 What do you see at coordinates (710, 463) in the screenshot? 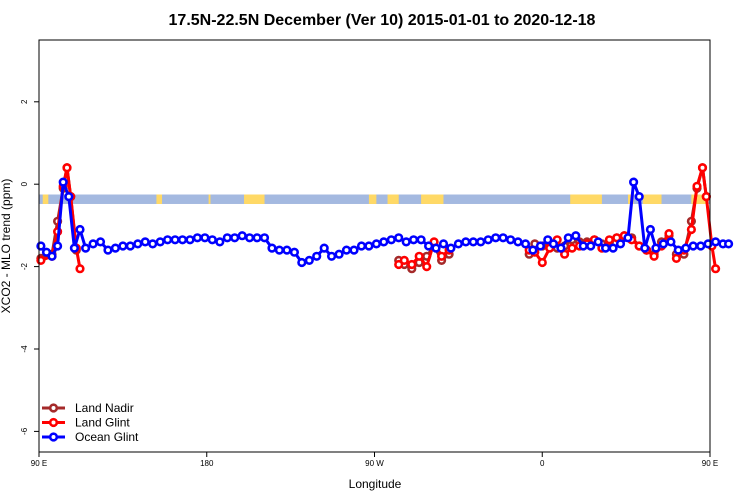
I see `x-tick-label: 90 E` at bounding box center [710, 463].